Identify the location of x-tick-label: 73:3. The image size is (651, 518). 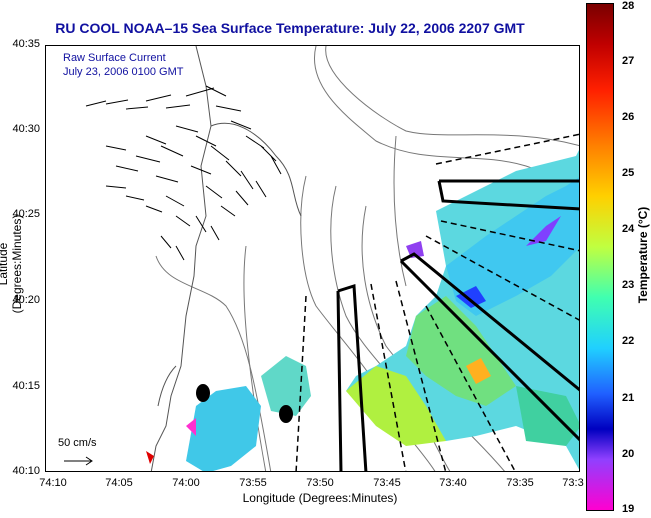
(573, 483).